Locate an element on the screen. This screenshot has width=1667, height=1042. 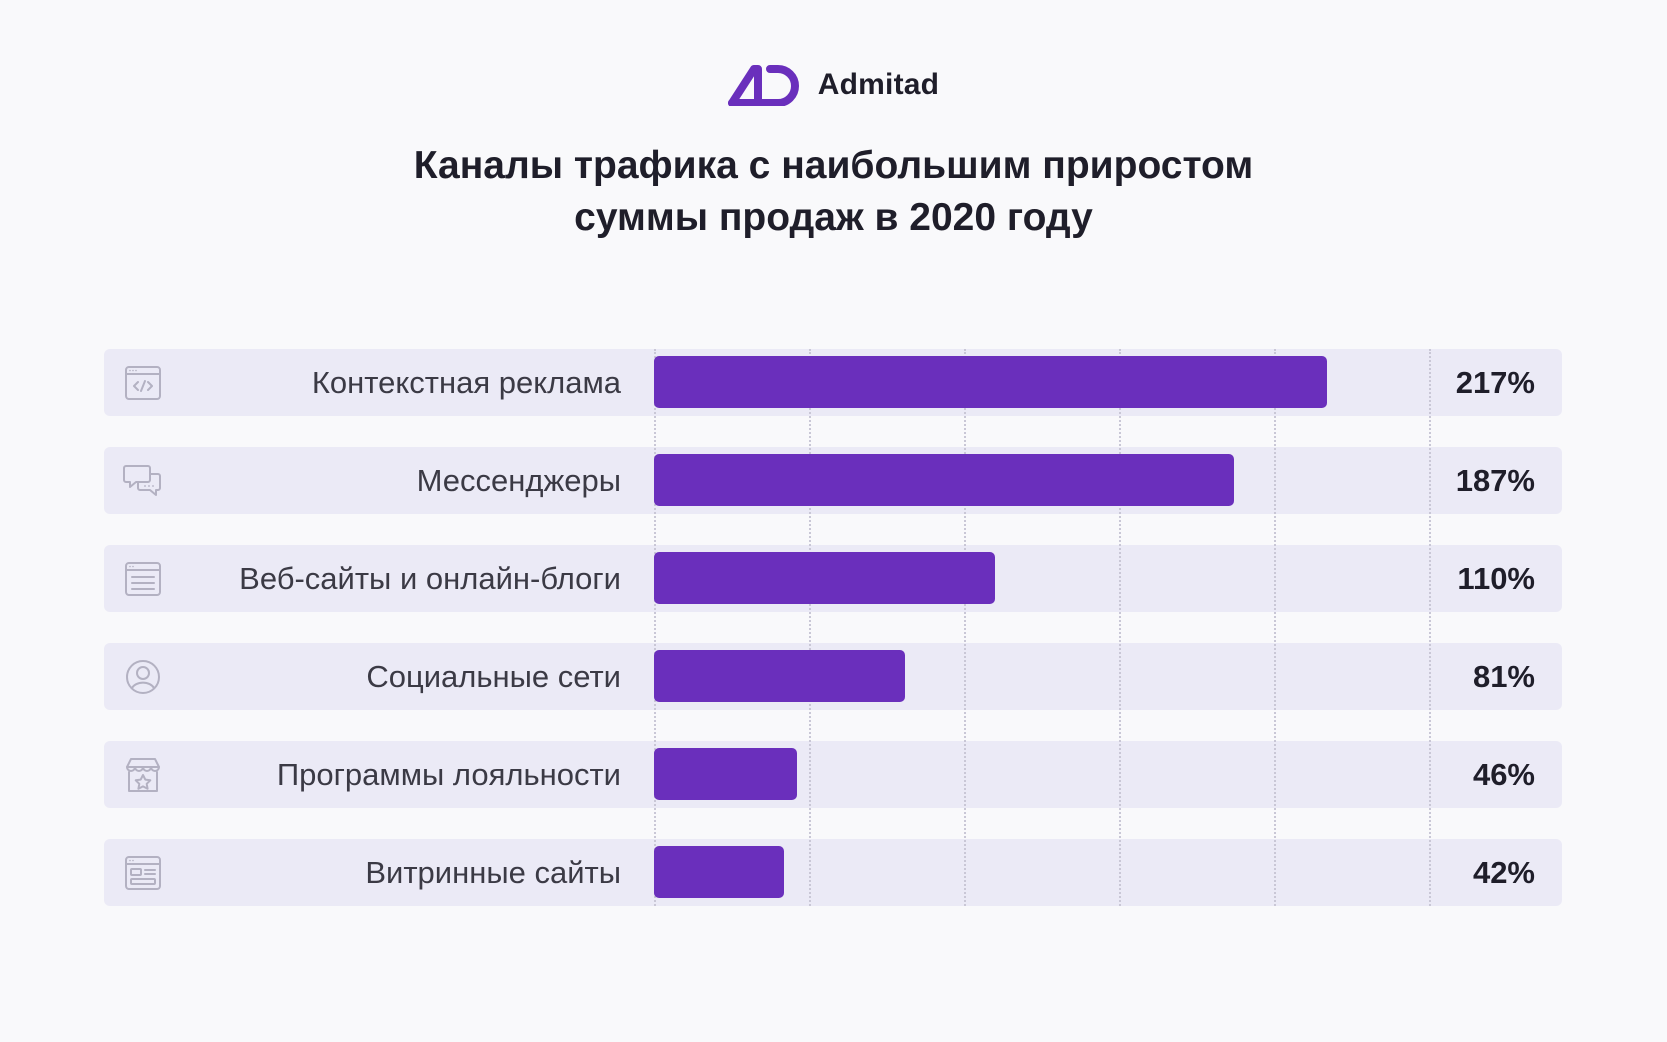
webpage-icon is located at coordinates (143, 579).